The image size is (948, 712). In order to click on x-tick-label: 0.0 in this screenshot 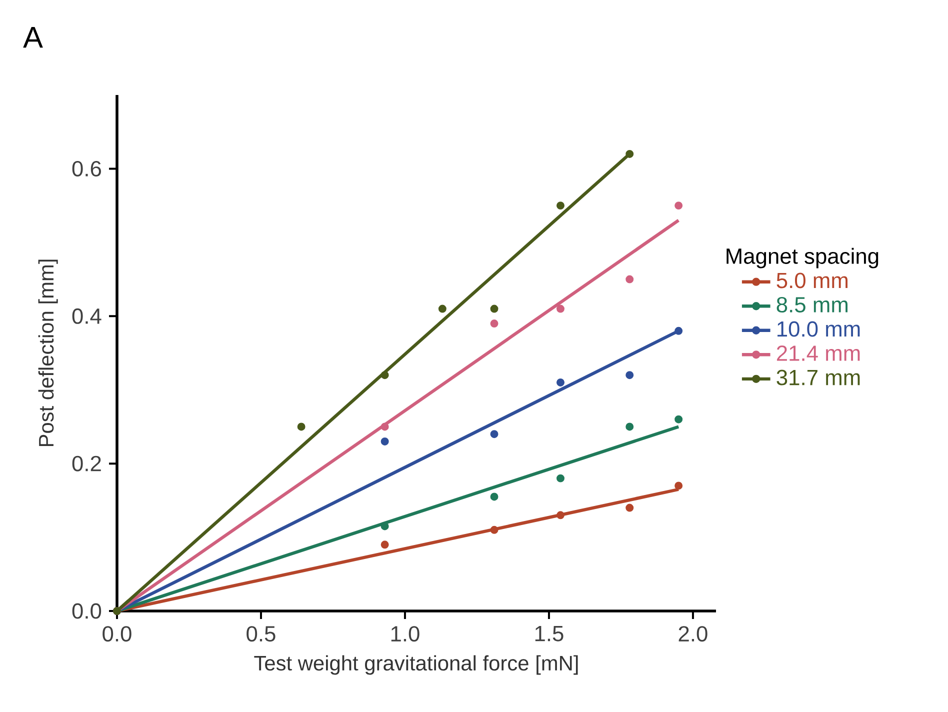, I will do `click(117, 634)`.